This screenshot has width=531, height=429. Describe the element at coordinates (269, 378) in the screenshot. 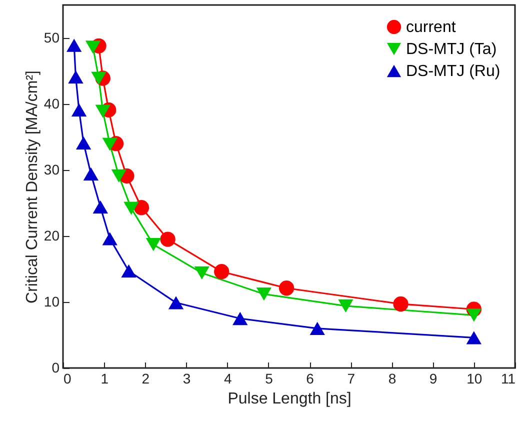

I see `x-tick-label: 5` at that location.